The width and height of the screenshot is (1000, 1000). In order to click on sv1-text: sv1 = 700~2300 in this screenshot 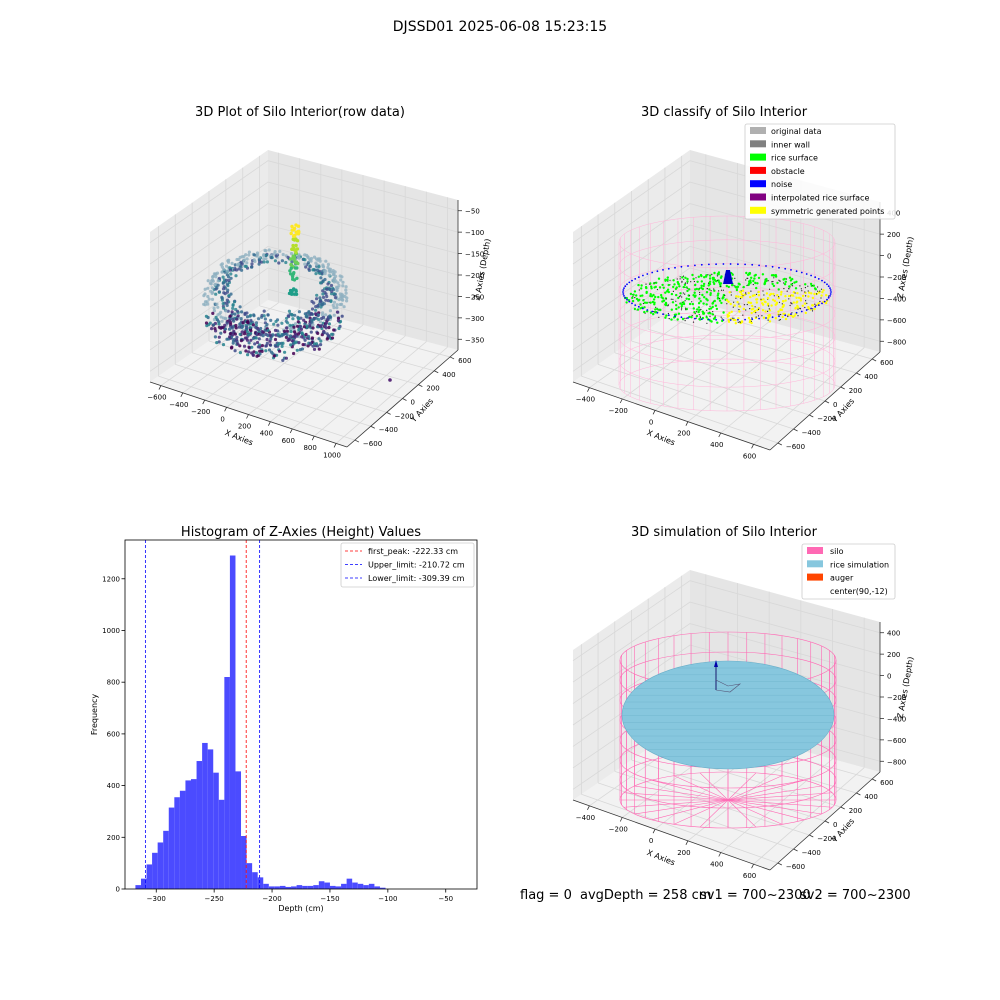, I will do `click(755, 895)`.